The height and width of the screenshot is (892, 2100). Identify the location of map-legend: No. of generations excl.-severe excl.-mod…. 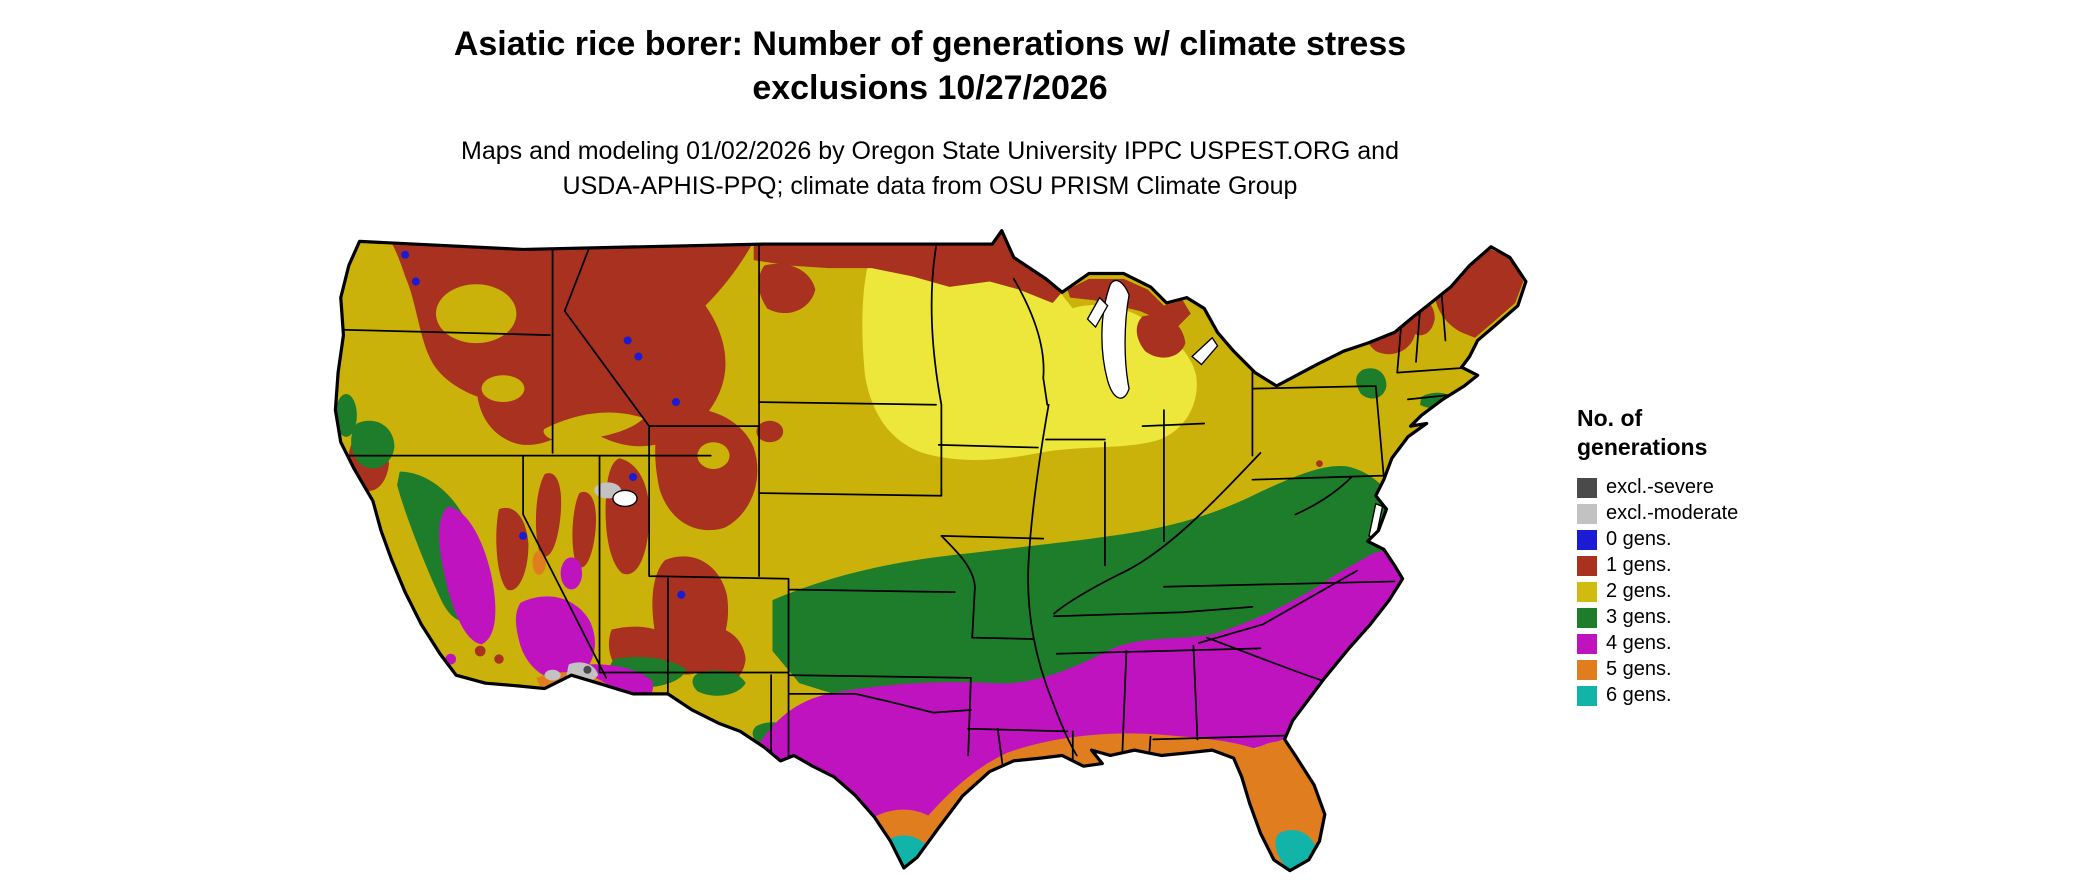
(1727, 556).